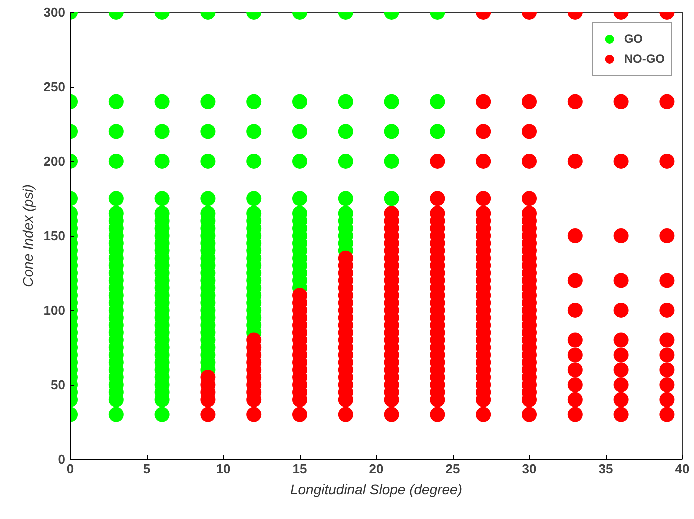  I want to click on legend-label: GO, so click(634, 39).